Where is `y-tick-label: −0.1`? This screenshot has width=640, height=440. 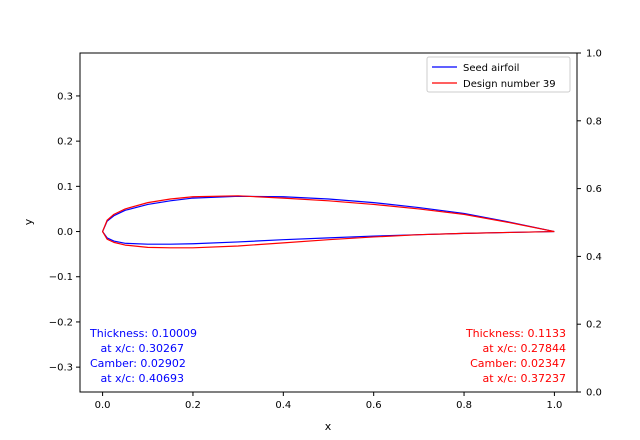
y-tick-label: −0.1 is located at coordinates (61, 277).